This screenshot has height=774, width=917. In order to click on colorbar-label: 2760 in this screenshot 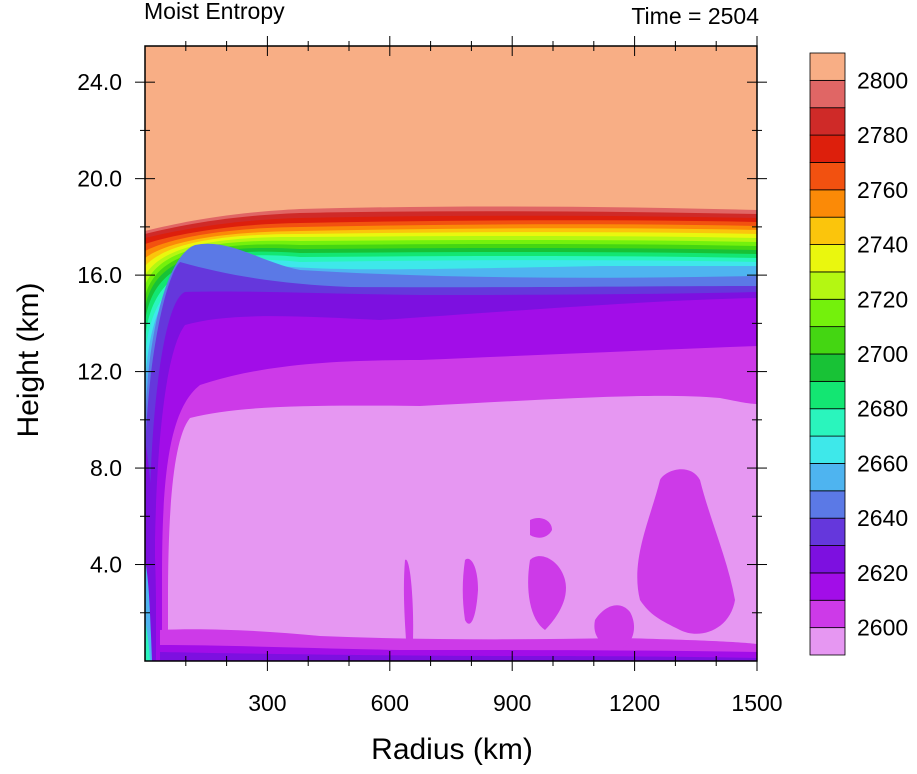, I will do `click(882, 190)`.